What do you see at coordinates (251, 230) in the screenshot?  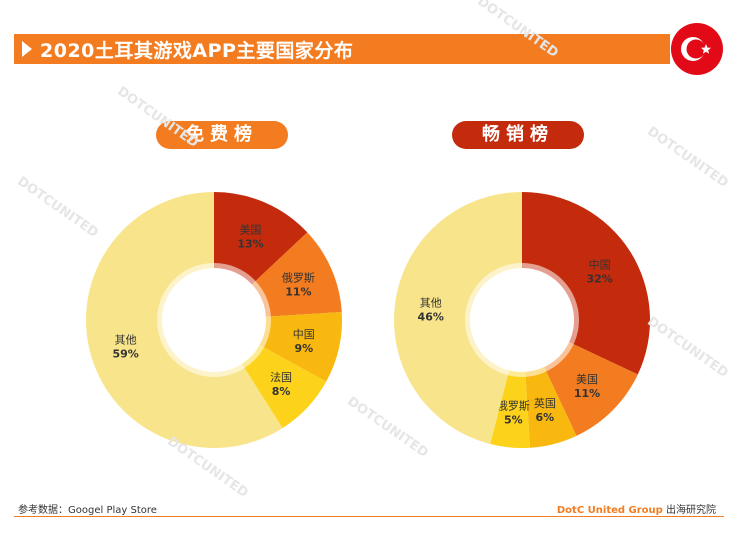 I see `free-label-0: 美国` at bounding box center [251, 230].